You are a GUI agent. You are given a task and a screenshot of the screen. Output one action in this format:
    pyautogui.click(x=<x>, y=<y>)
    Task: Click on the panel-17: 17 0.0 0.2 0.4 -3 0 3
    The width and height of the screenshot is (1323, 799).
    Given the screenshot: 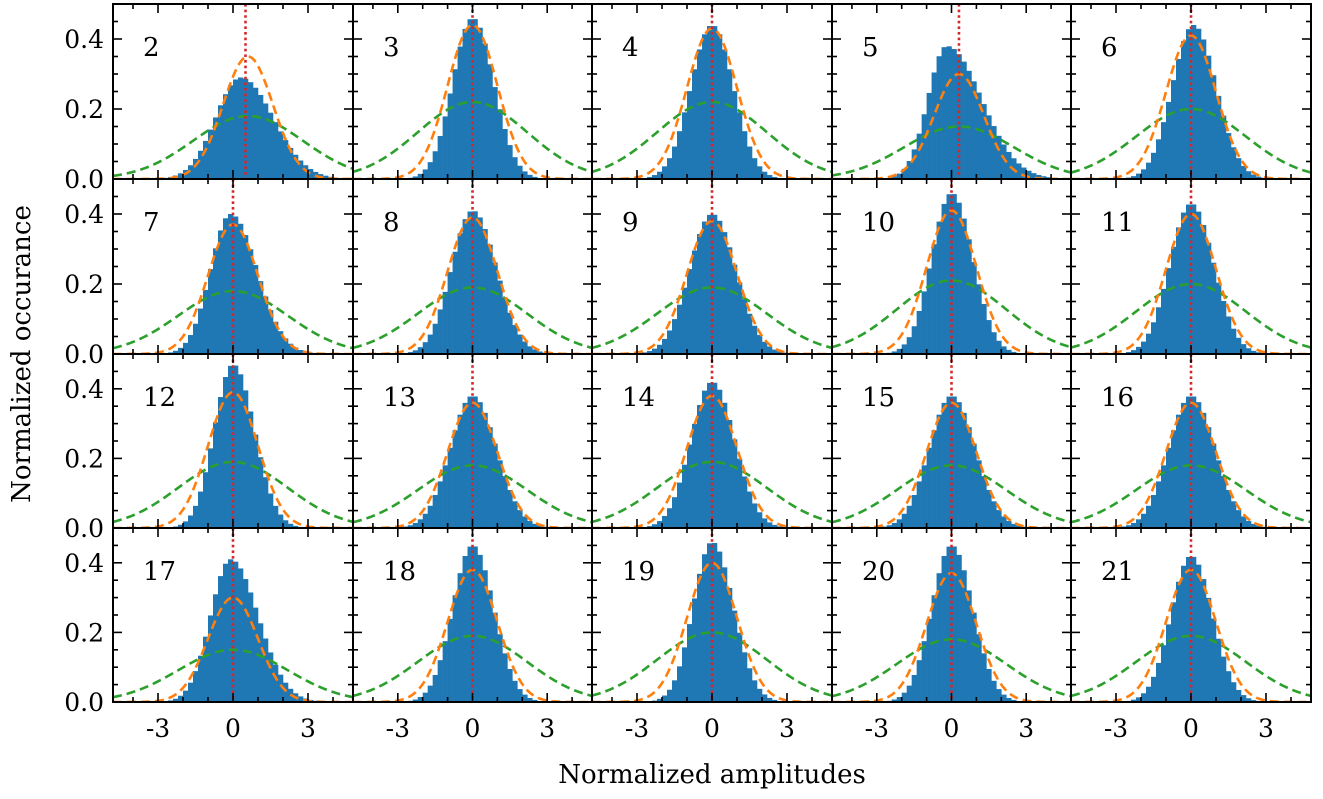 What is the action you would take?
    pyautogui.click(x=209, y=635)
    